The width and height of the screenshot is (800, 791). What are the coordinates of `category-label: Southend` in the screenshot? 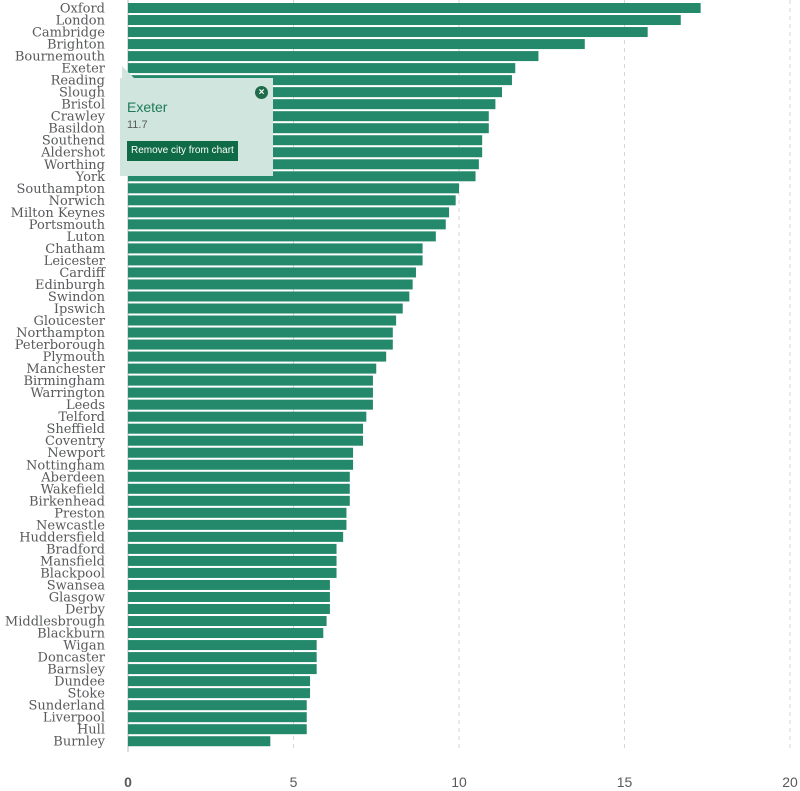 It's located at (73, 141).